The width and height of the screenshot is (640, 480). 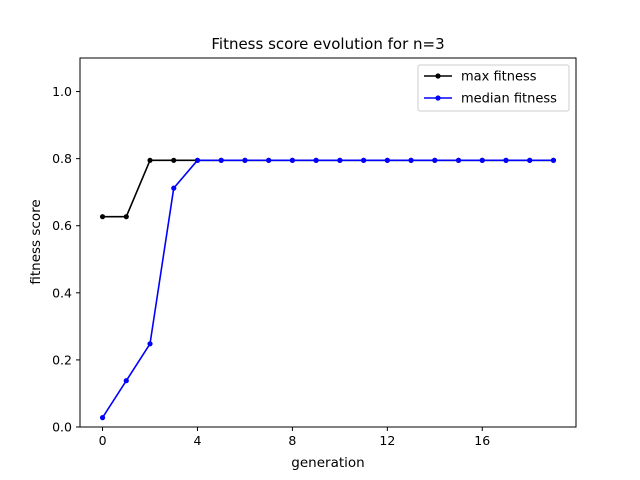 I want to click on x-tick-label-0: 0, so click(x=103, y=440).